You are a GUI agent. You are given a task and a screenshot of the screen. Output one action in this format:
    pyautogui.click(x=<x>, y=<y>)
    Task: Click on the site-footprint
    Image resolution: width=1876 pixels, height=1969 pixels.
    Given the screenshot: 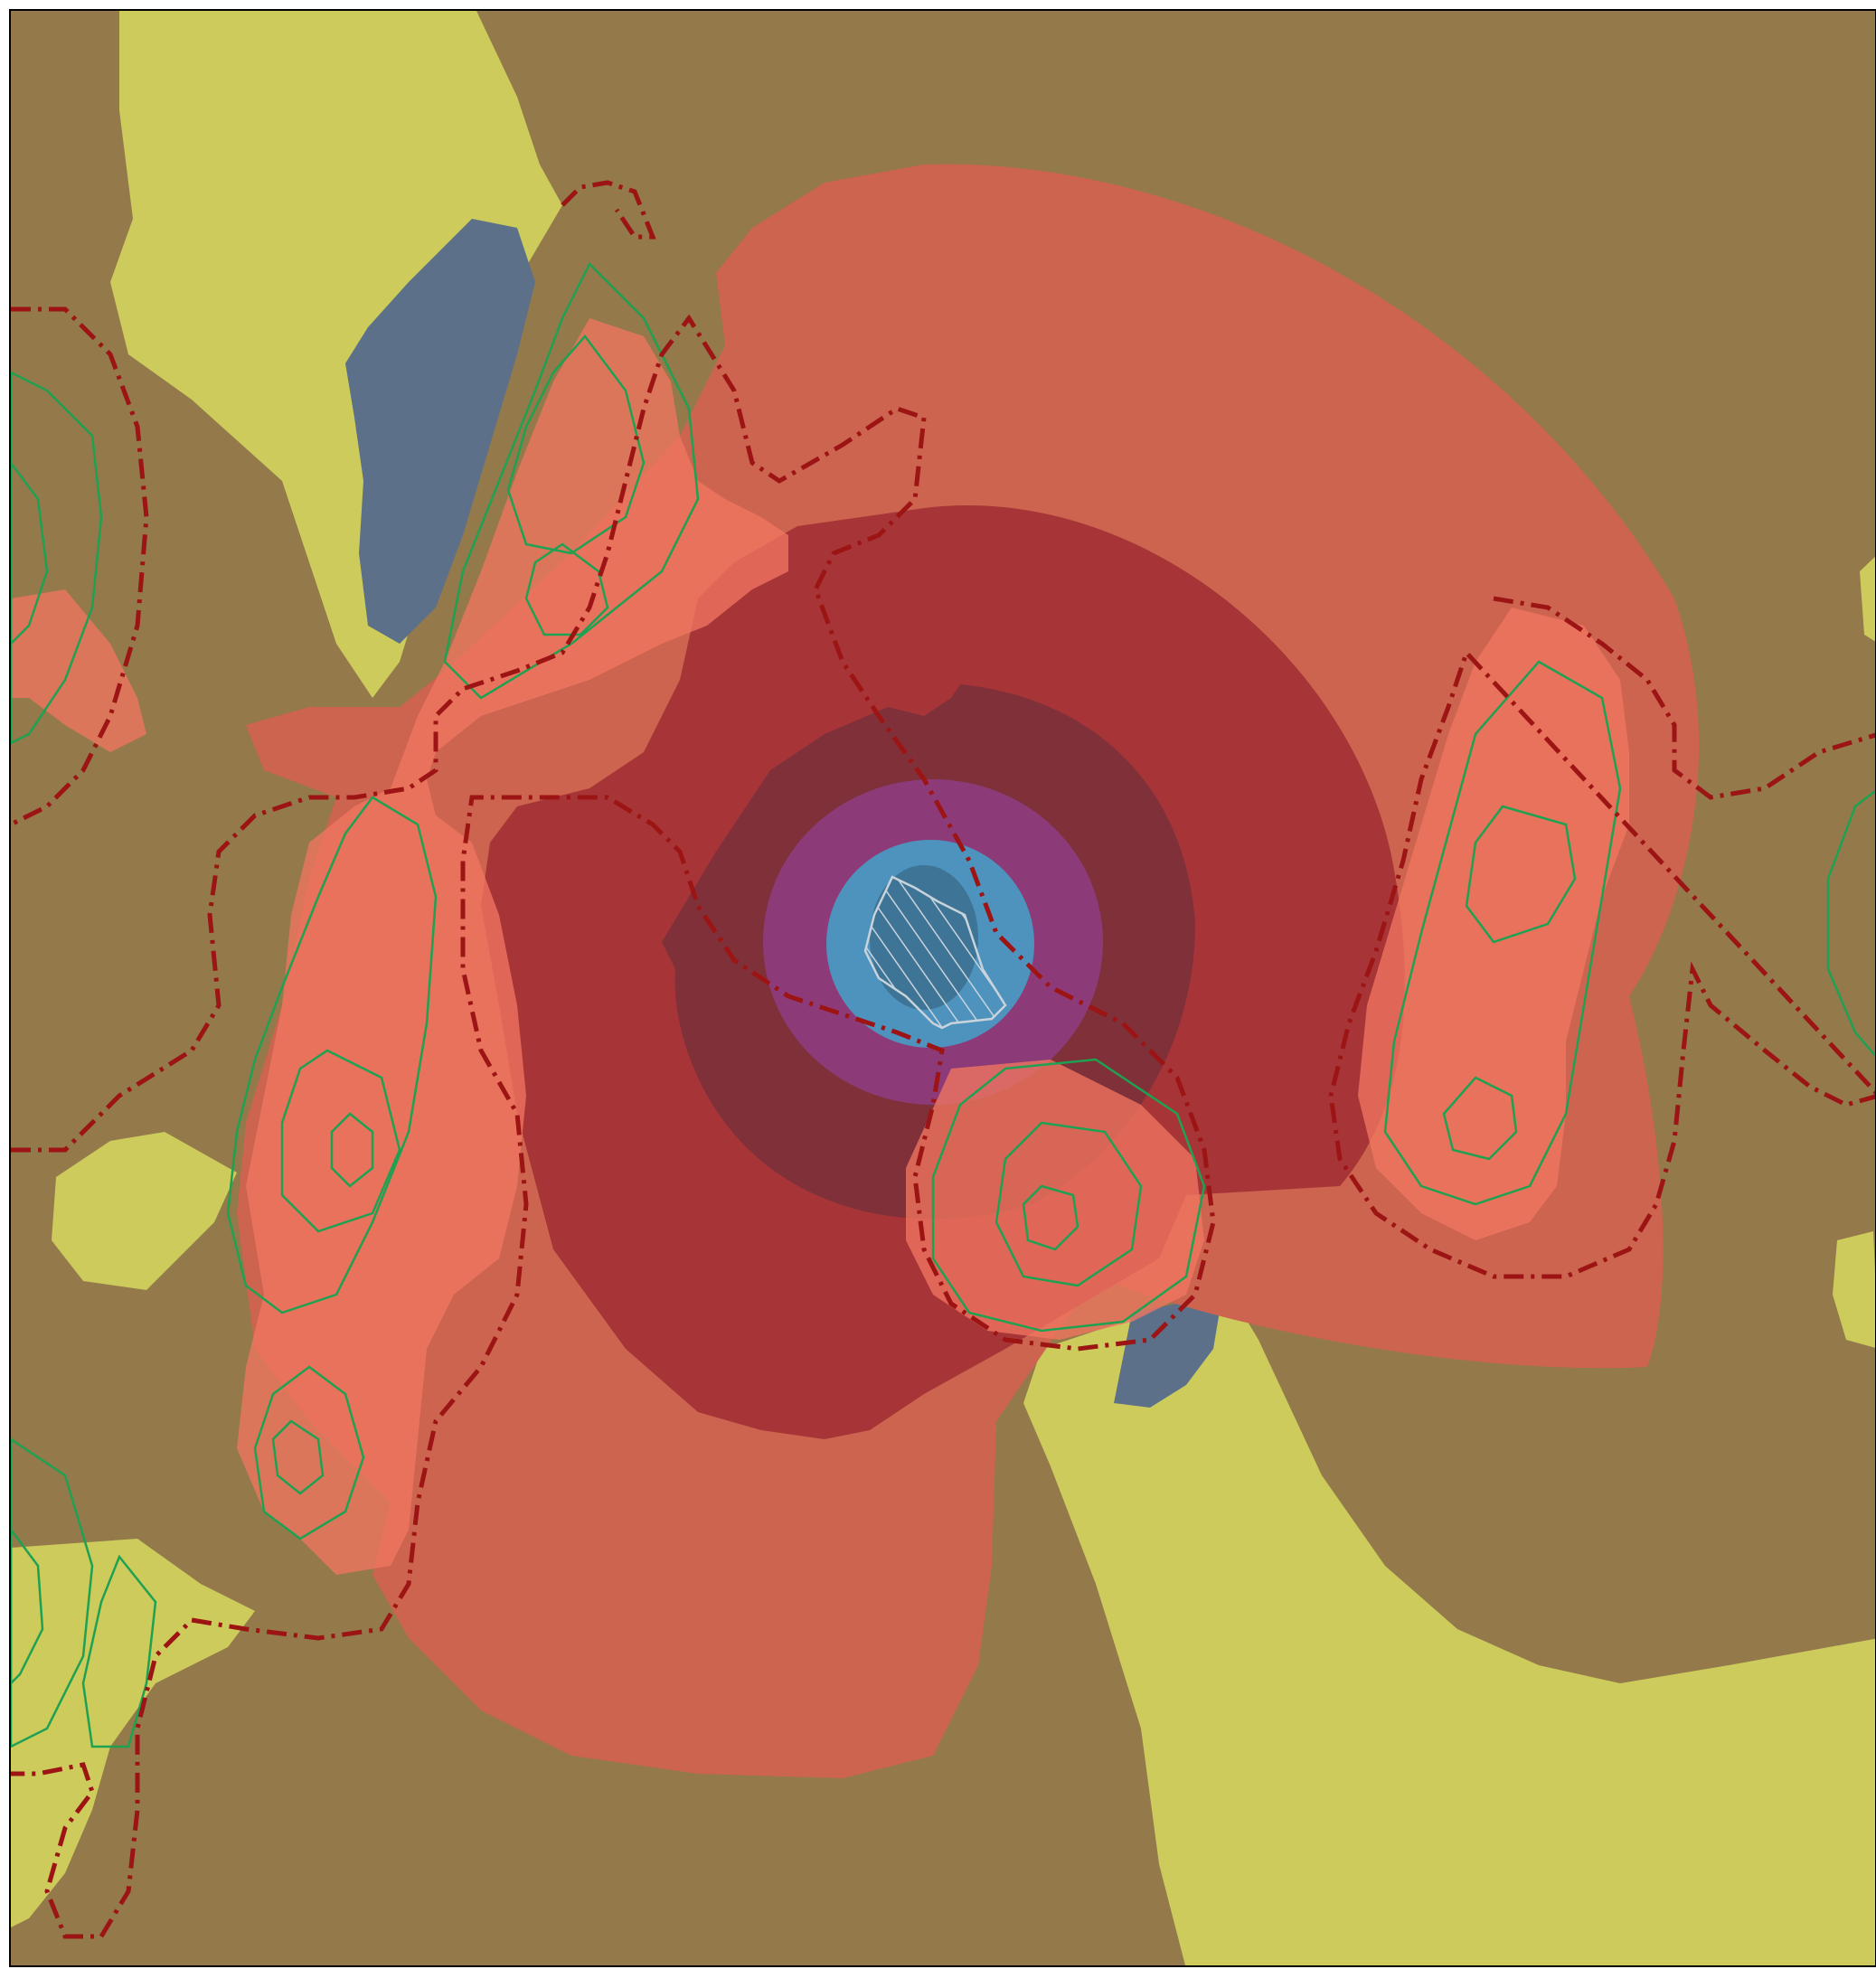 What is the action you would take?
    pyautogui.click(x=935, y=953)
    